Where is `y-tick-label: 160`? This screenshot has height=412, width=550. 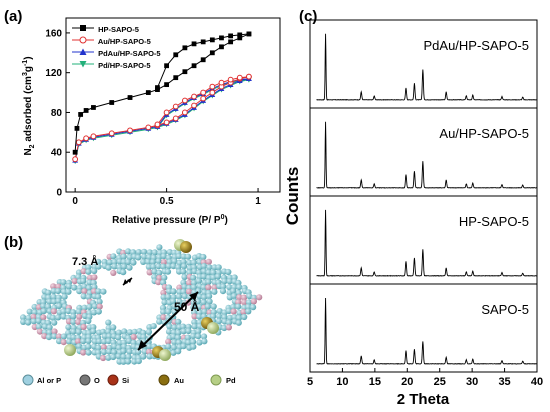
y-tick-label: 160 is located at coordinates (53, 33).